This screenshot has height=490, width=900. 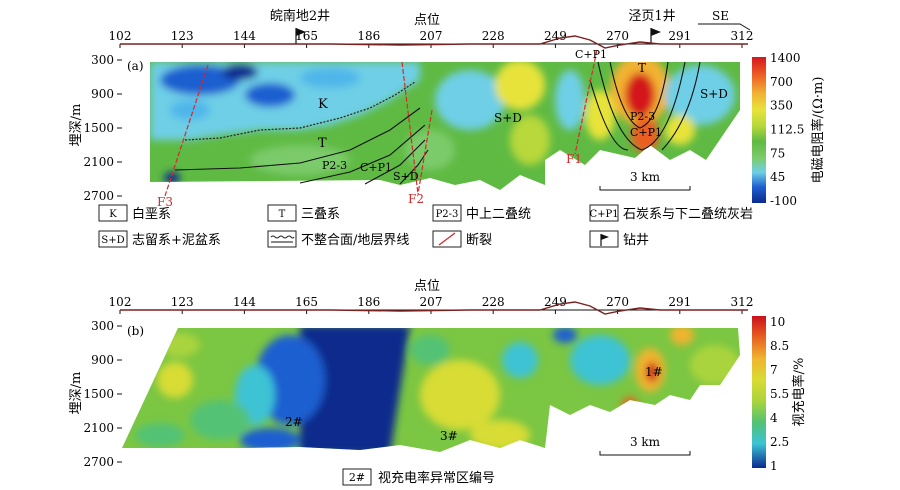 I want to click on scale-bar-b: 3 km, so click(x=645, y=445).